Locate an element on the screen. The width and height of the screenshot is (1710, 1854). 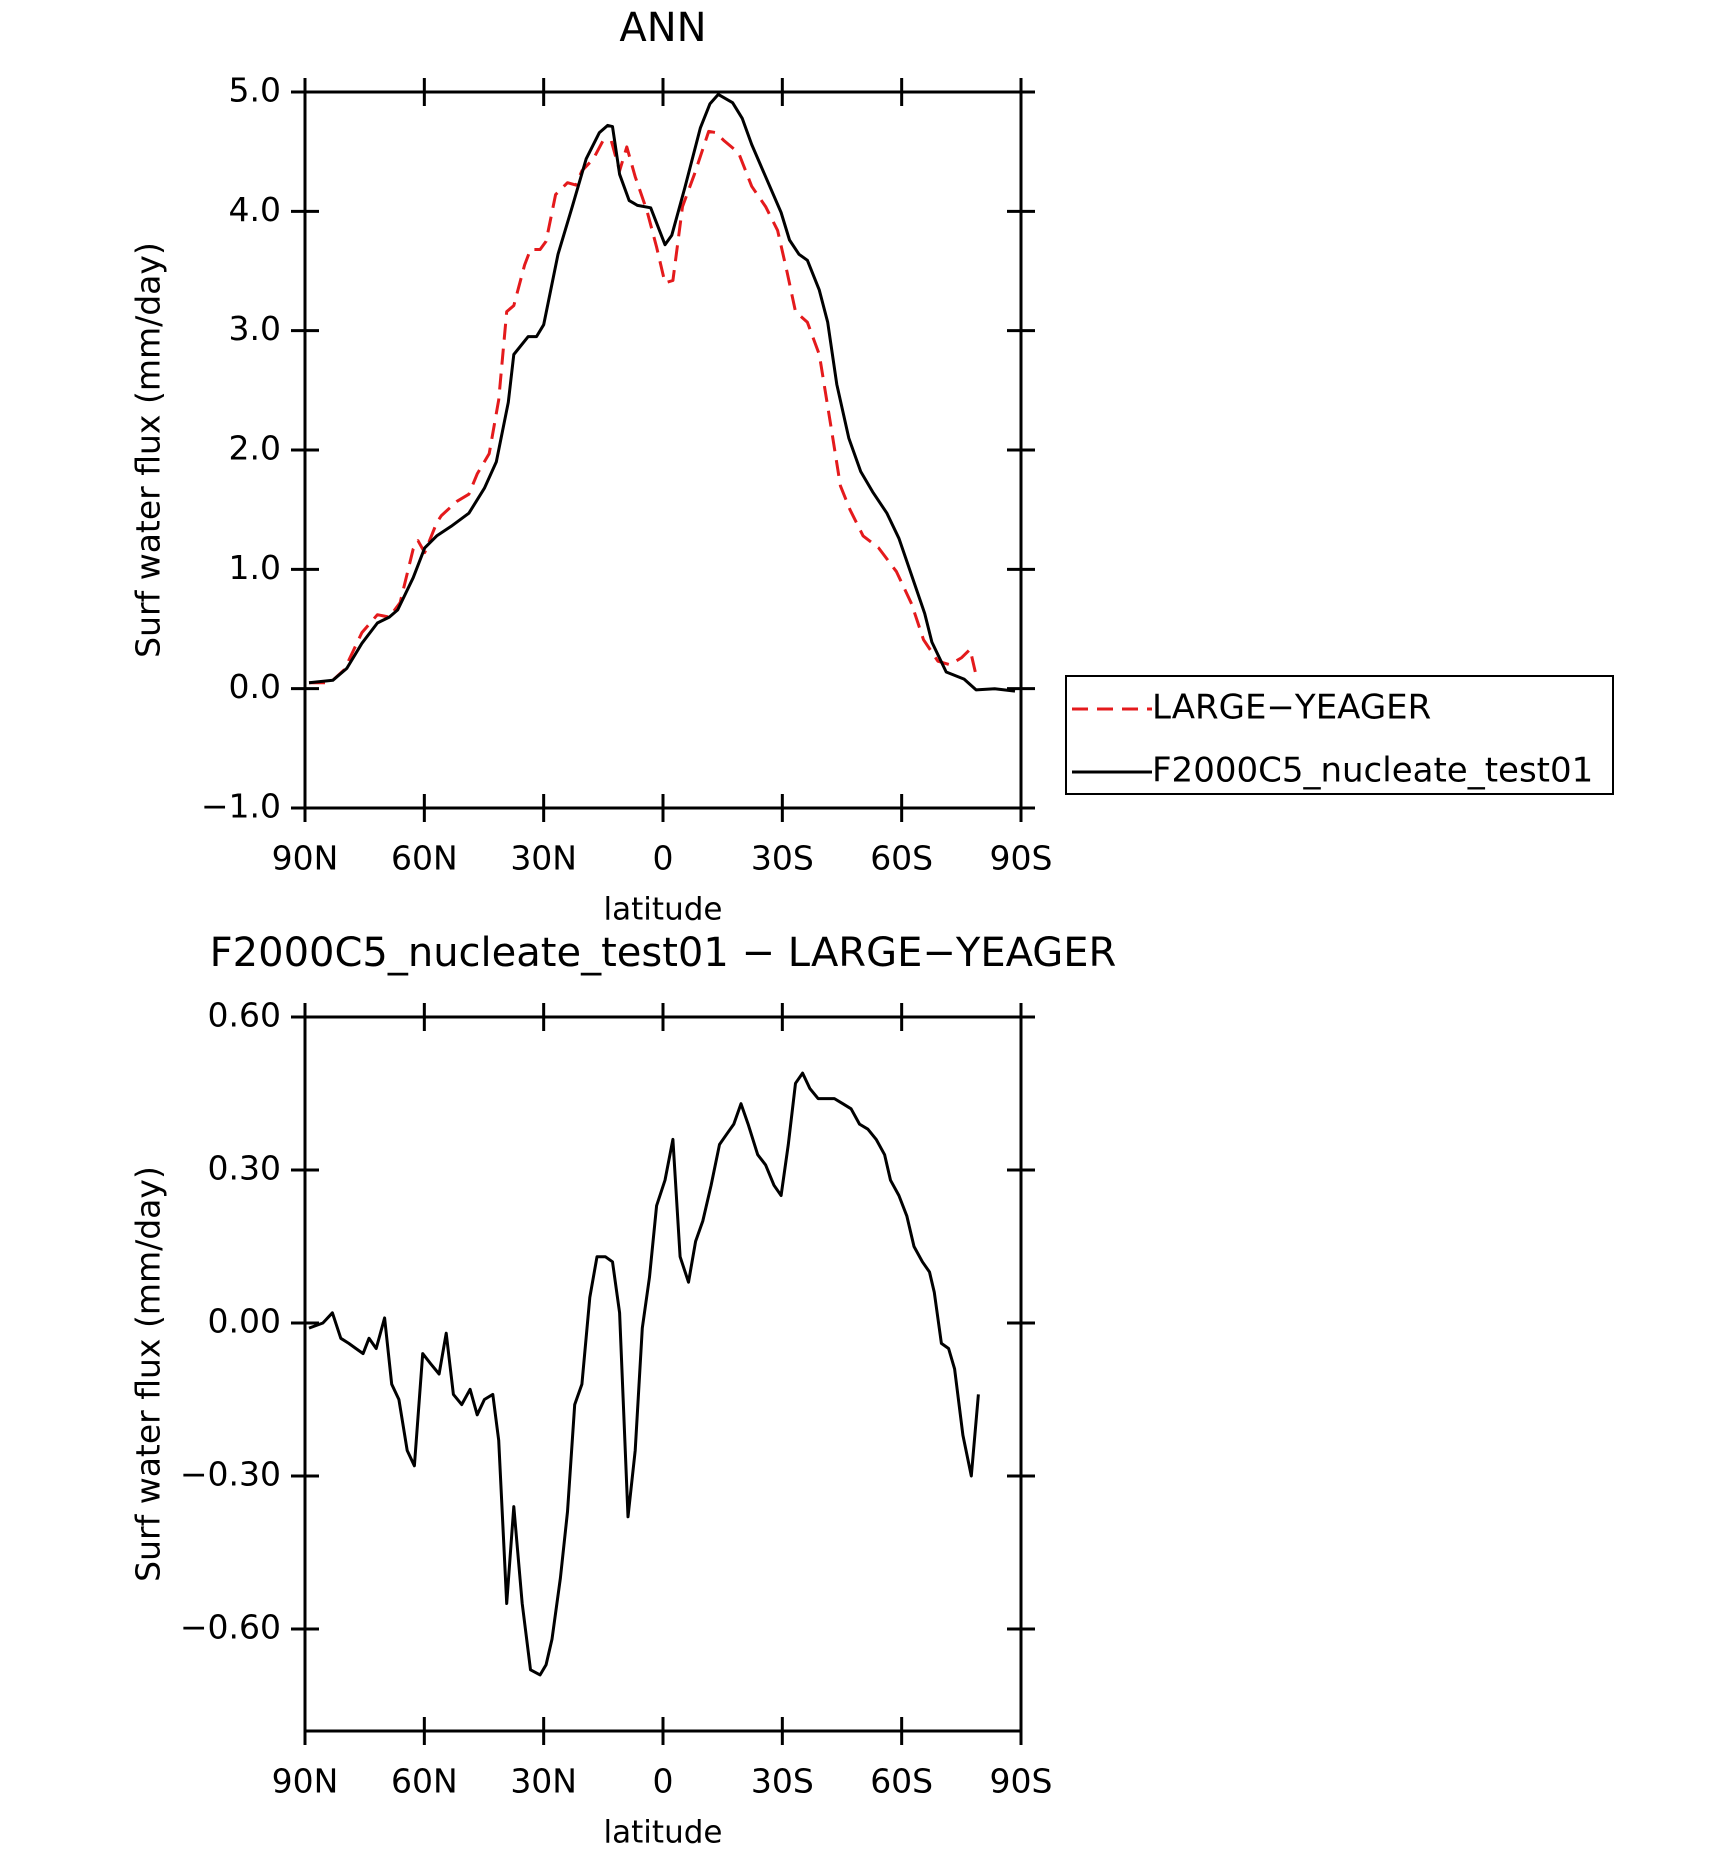
y-tick-label: −0.30 is located at coordinates (230, 1474).